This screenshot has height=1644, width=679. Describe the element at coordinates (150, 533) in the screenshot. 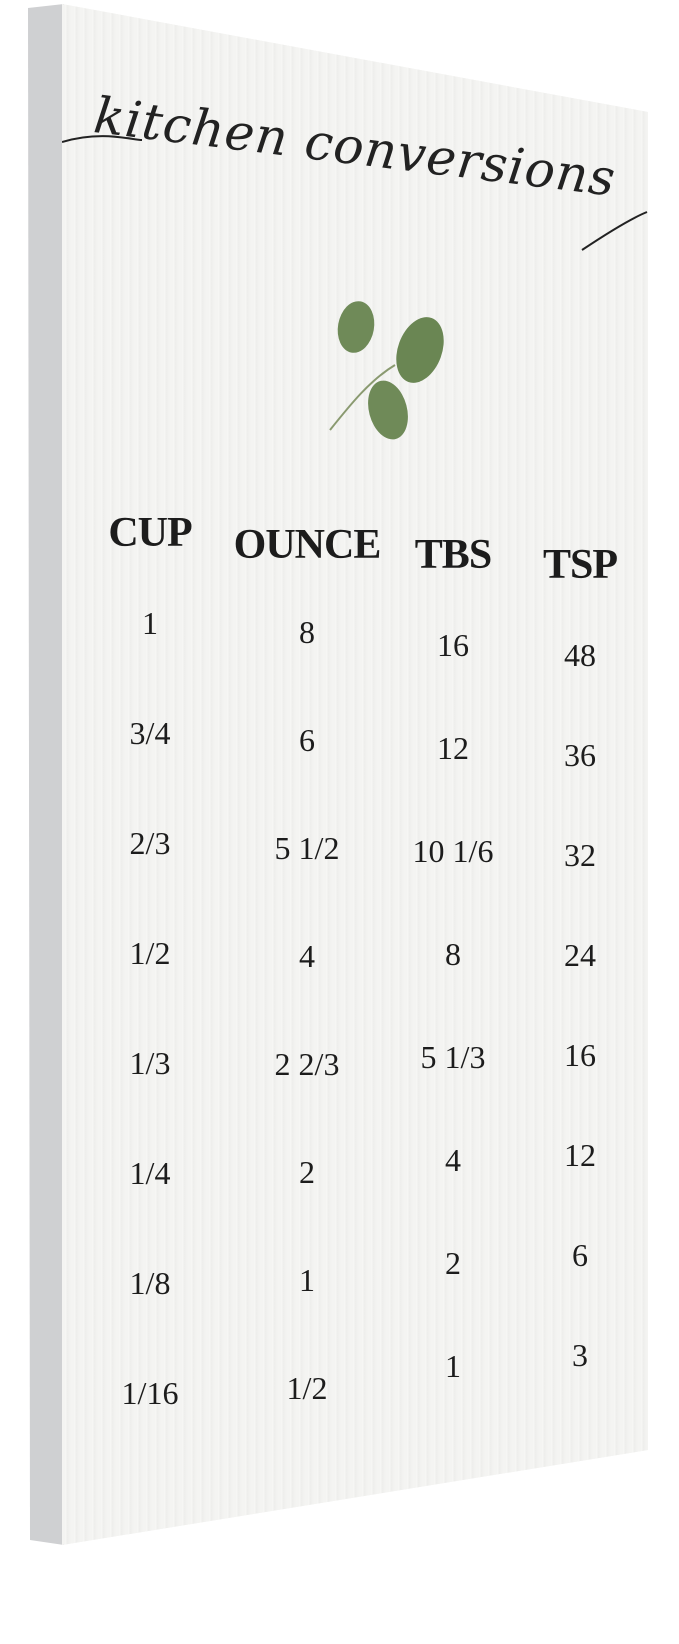

I see `header-cup: CUP` at that location.